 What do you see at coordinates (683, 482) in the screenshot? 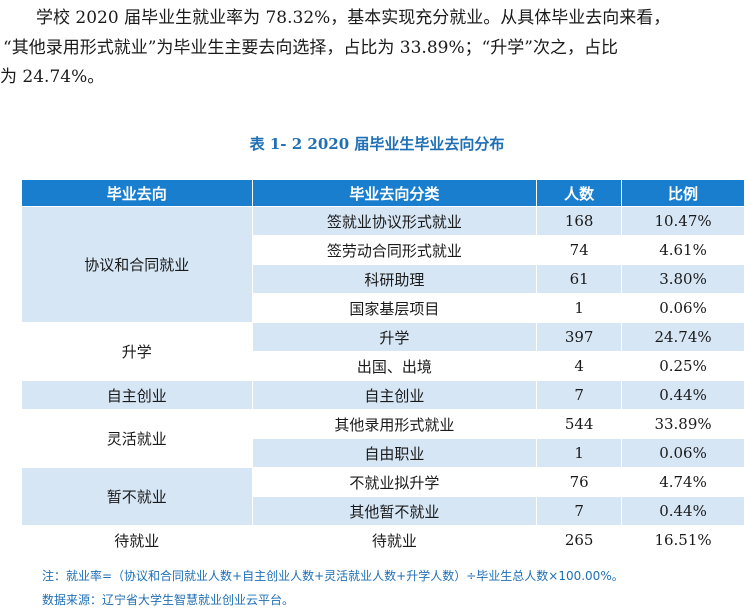
I see `ratio-cell: 4.74%` at bounding box center [683, 482].